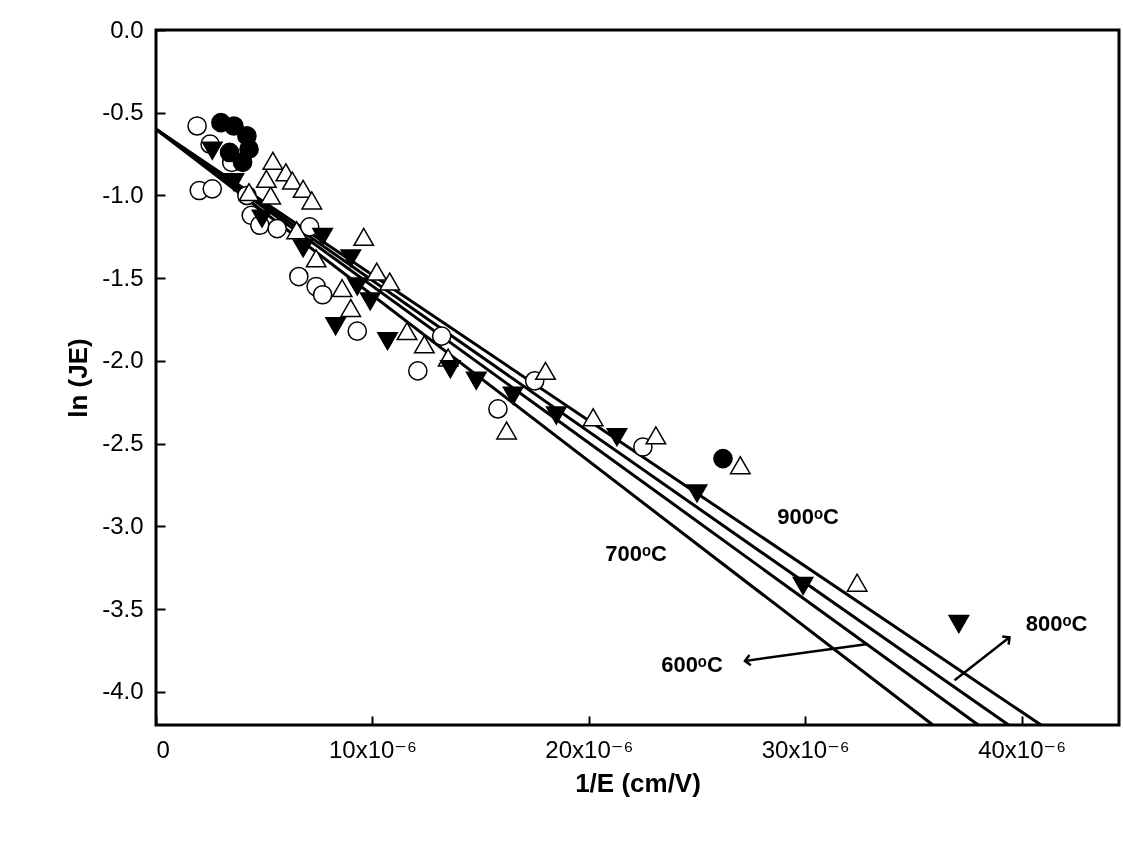 The width and height of the screenshot is (1123, 856). Describe the element at coordinates (692, 664) in the screenshot. I see `annotation: 600ᵒC` at that location.